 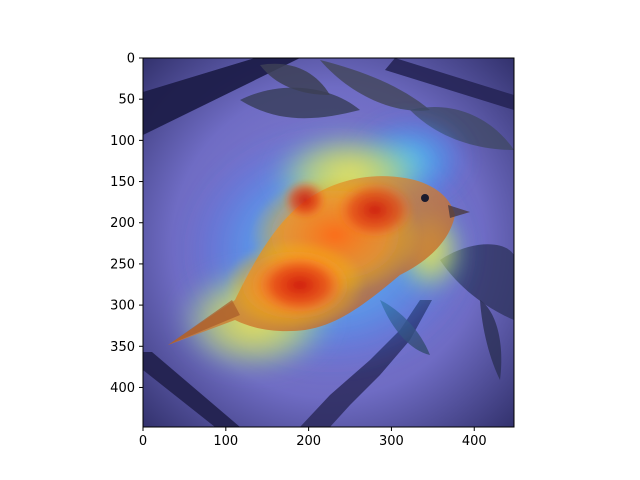 I want to click on y-tick-label: 50, so click(x=126, y=100).